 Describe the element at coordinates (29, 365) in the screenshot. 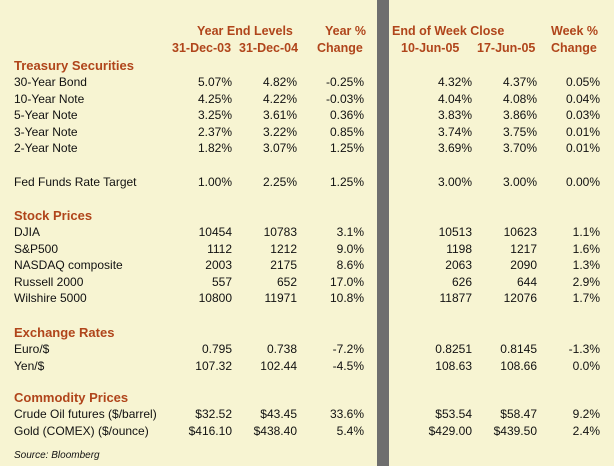

I see `row-label: Yen/$` at that location.